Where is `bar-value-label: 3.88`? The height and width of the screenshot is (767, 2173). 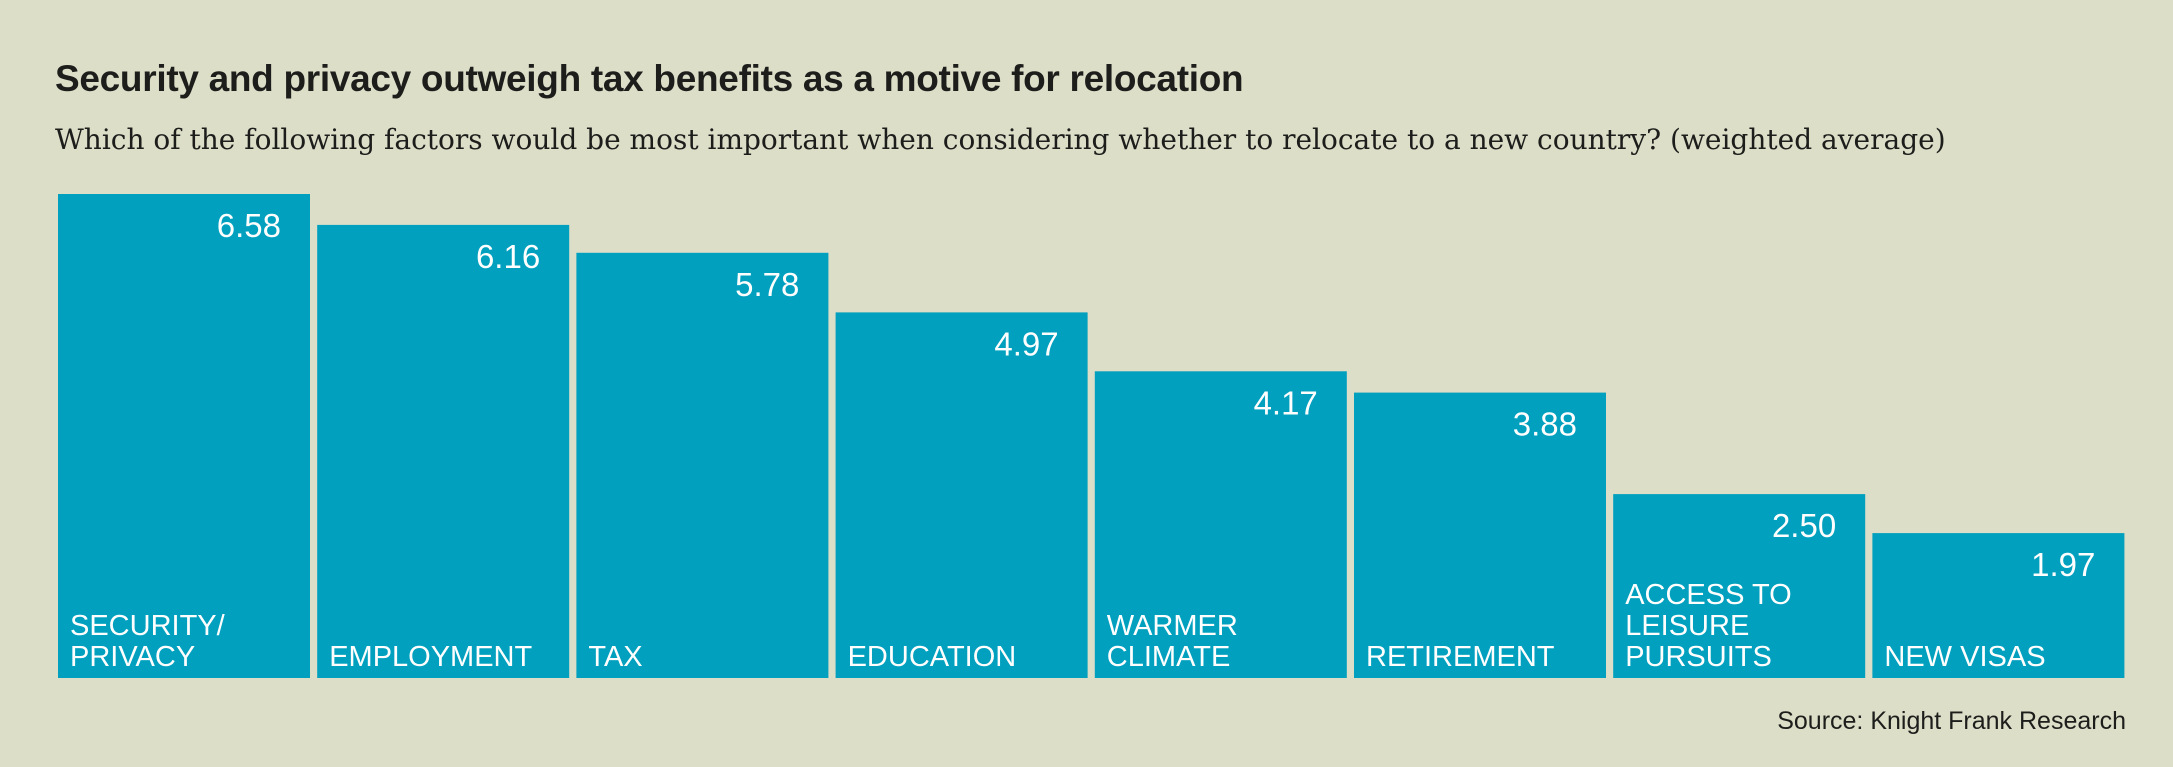 bar-value-label: 3.88 is located at coordinates (1545, 424).